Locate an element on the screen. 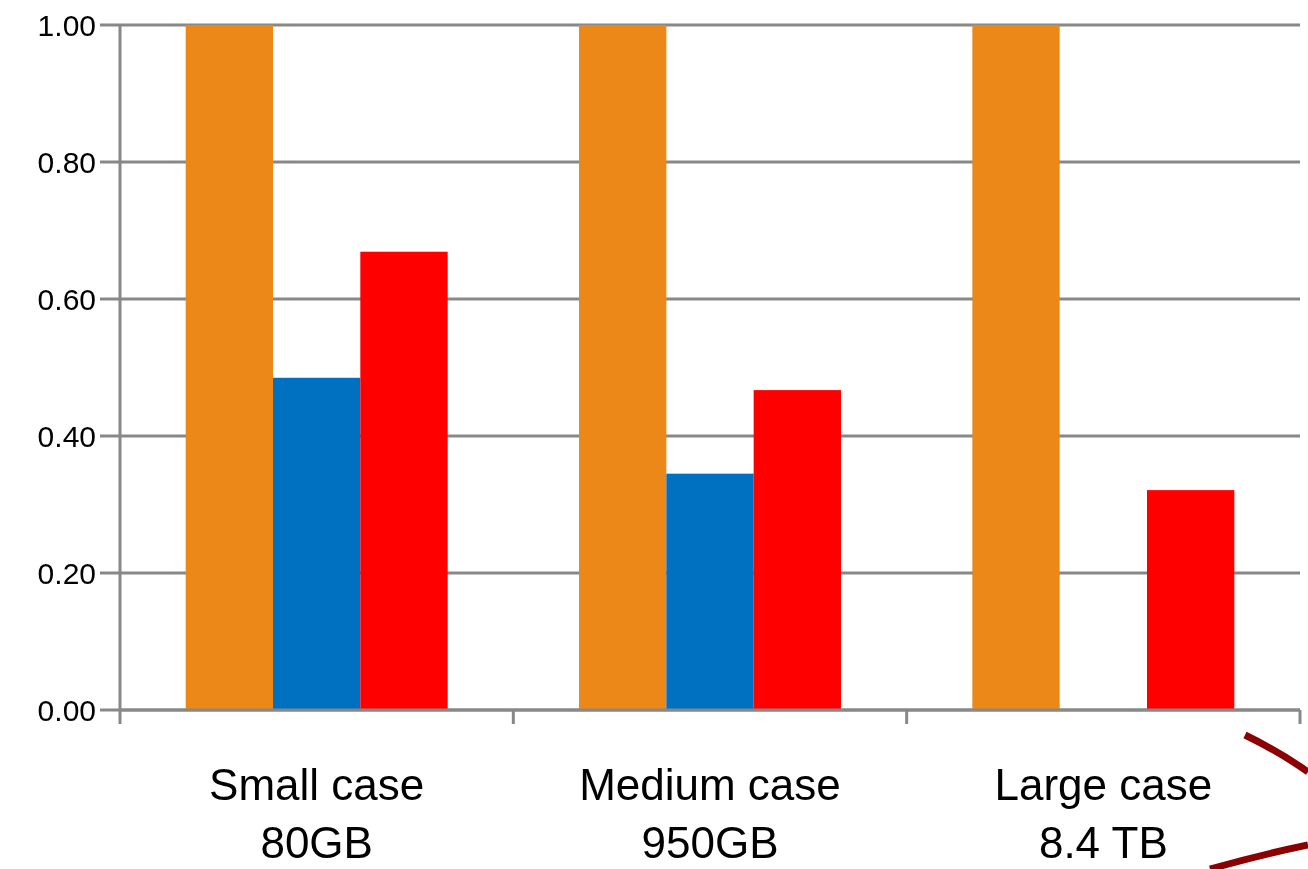 This screenshot has width=1308, height=869. x-tick-label: Small case 80GB is located at coordinates (317, 813).